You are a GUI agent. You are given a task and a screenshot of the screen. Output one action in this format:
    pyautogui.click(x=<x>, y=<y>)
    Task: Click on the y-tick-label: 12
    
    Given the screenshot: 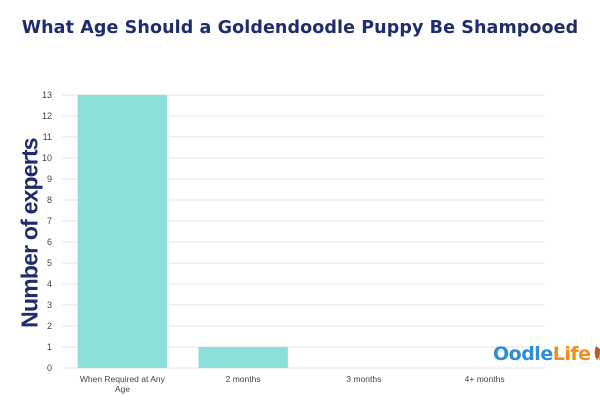 What is the action you would take?
    pyautogui.click(x=47, y=116)
    